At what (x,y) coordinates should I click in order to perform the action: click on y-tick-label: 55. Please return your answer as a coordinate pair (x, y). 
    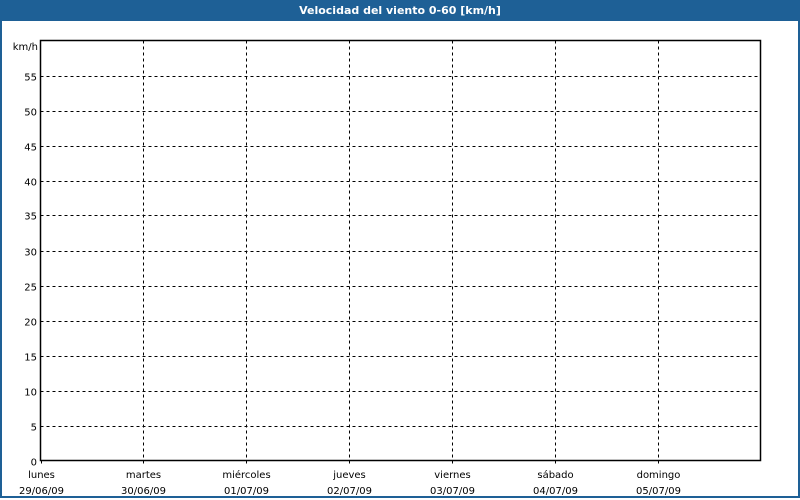
    Looking at the image, I should click on (30, 78).